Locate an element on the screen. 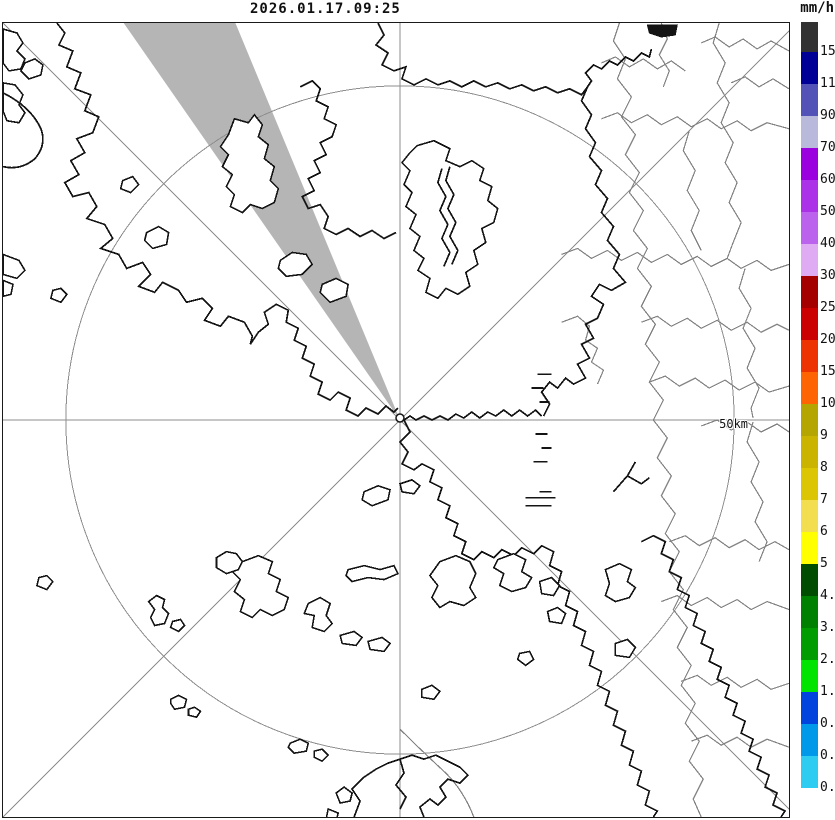 This screenshot has height=820, width=835. legend-tick-label: 50 is located at coordinates (827, 212).